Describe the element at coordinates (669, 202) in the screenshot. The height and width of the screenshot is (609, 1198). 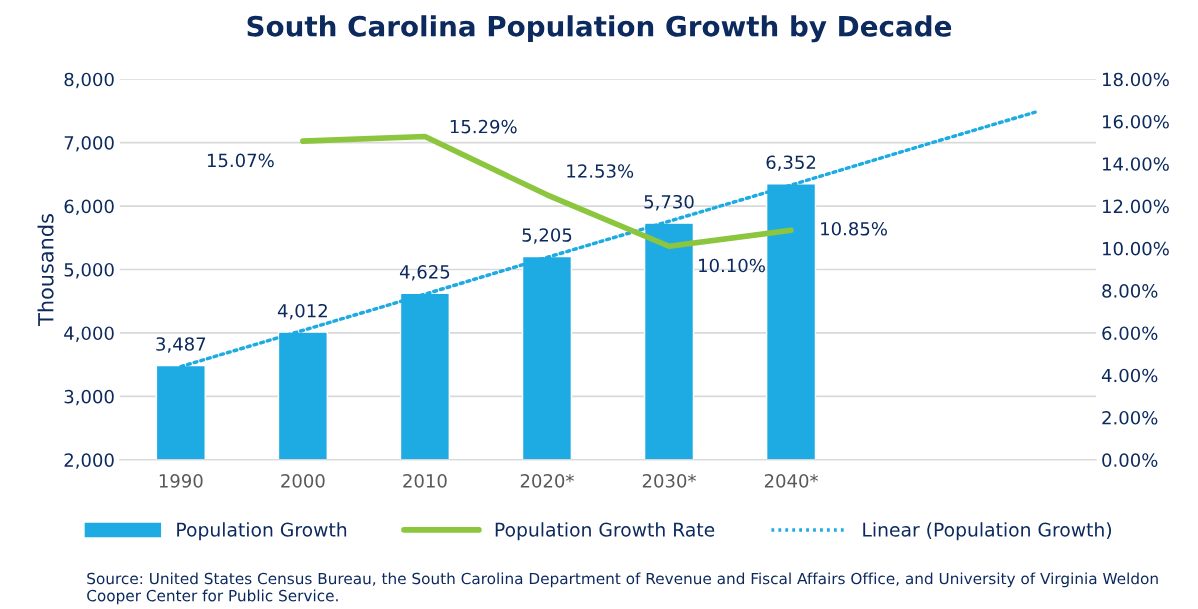
I see `data-label: 5,730` at that location.